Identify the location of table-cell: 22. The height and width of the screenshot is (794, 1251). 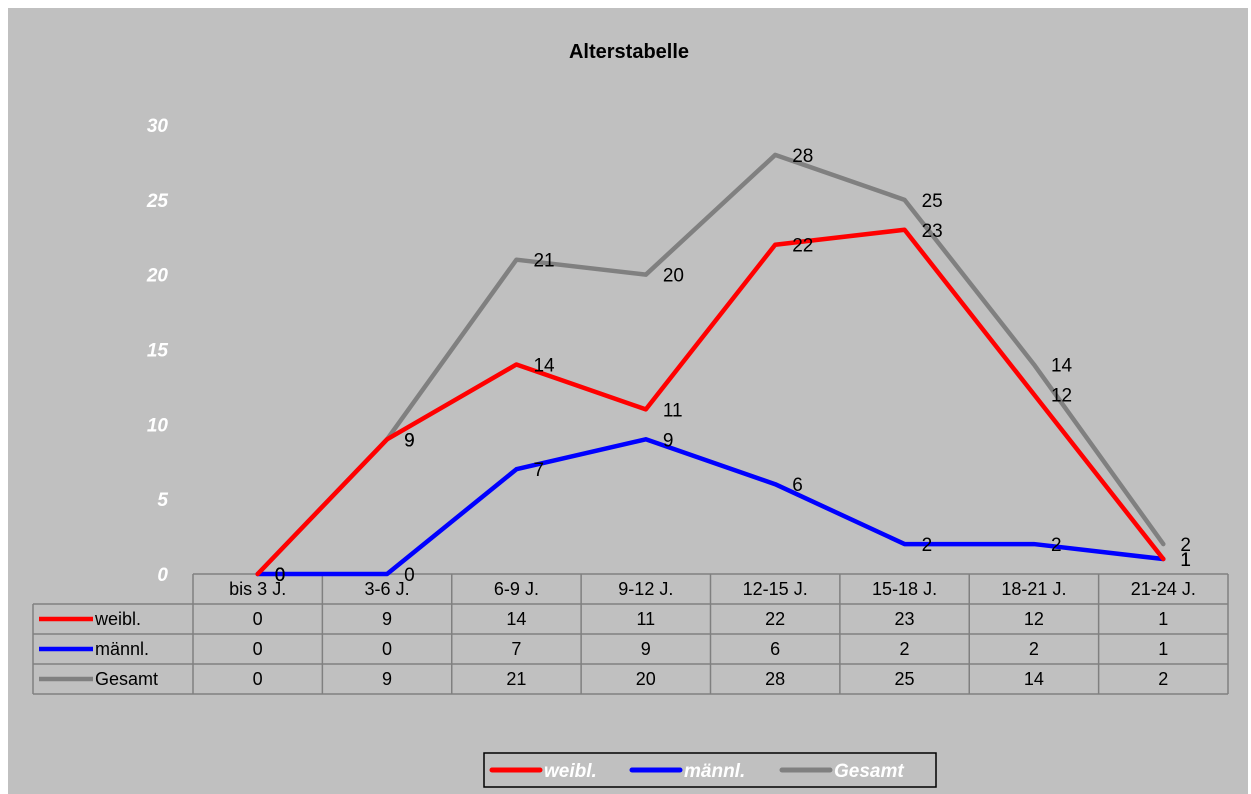
(775, 619).